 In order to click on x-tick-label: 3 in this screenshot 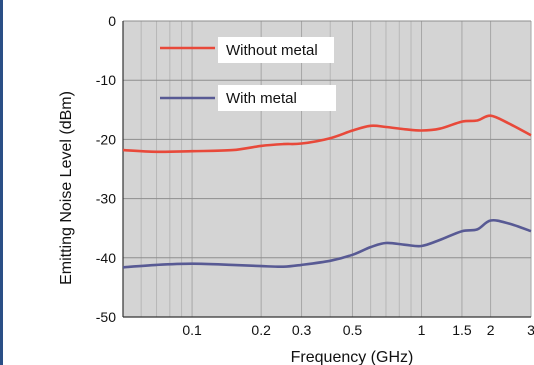, I will do `click(530, 330)`.